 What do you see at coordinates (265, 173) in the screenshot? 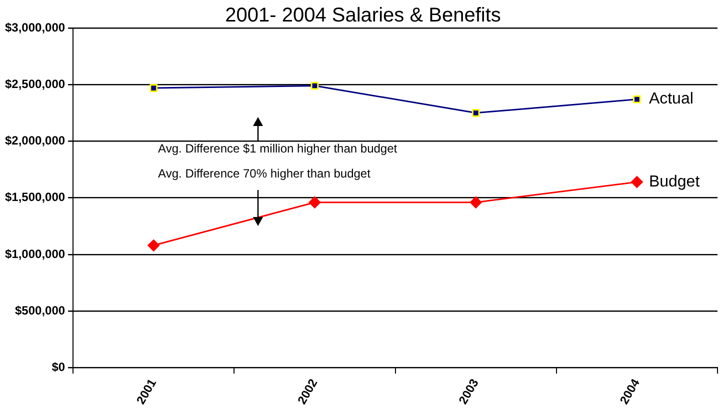
I see `annotation: Avg. Difference 70% higher than budget` at bounding box center [265, 173].